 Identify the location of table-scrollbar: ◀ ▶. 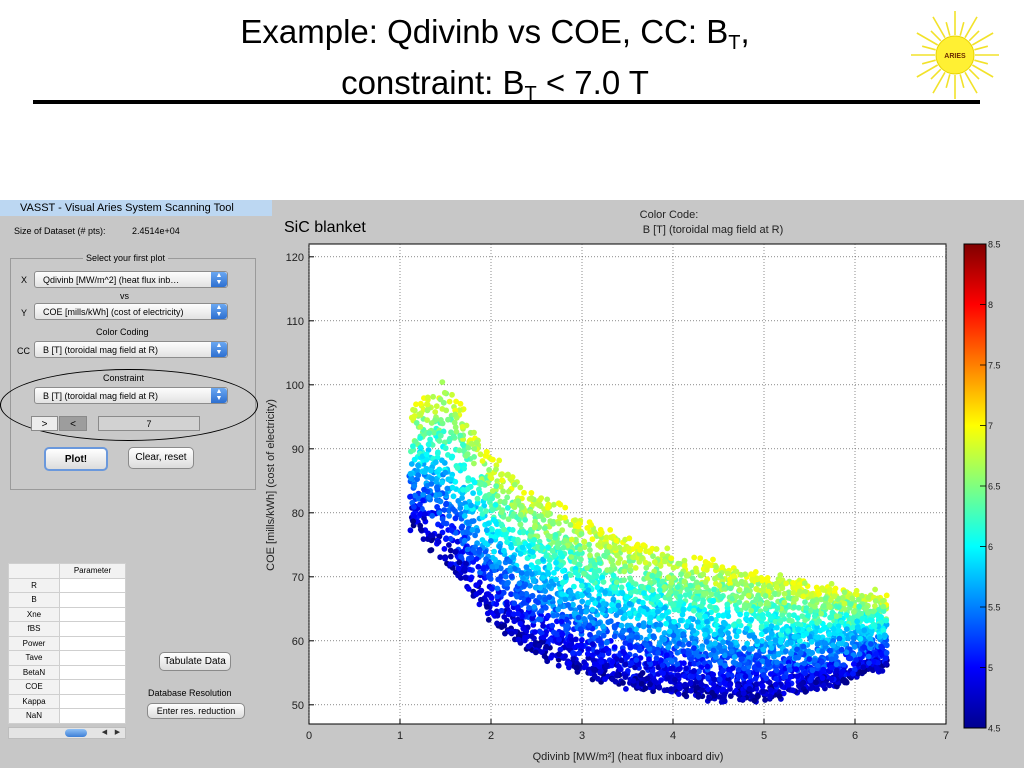
(67, 733).